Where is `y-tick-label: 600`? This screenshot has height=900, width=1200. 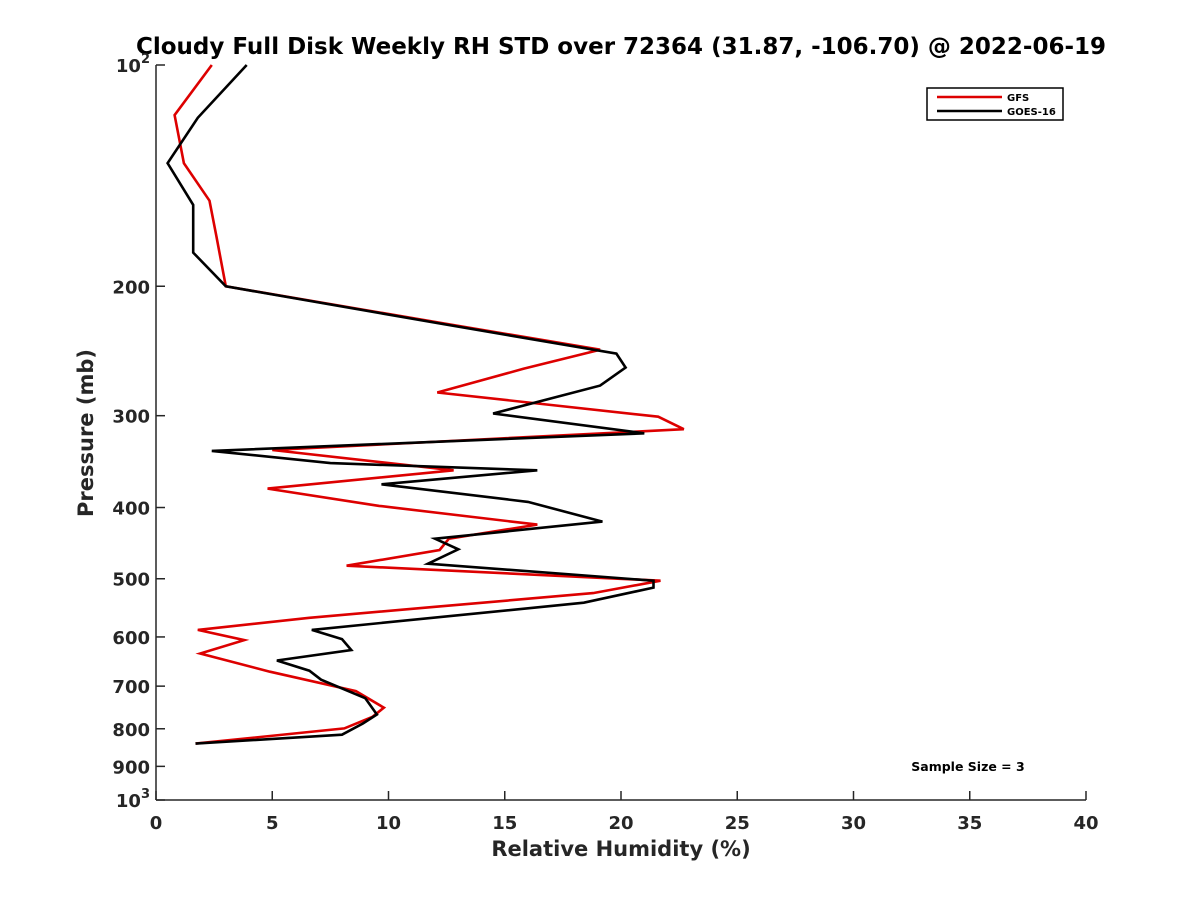 y-tick-label: 600 is located at coordinates (131, 638).